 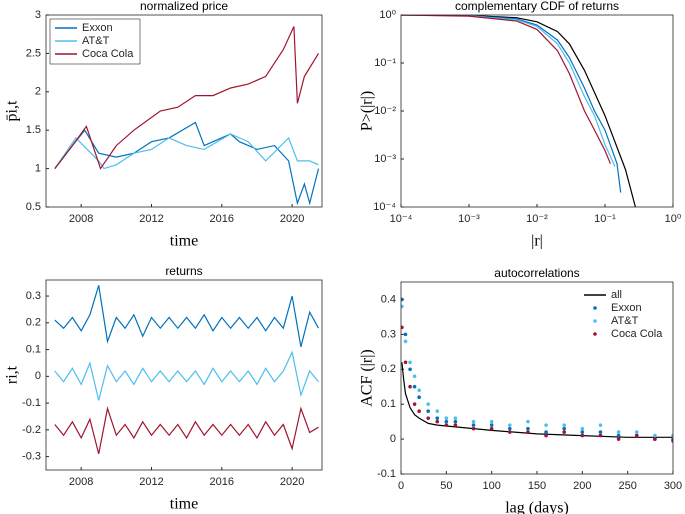 What do you see at coordinates (33, 53) in the screenshot?
I see `y-tick-label: 2.5` at bounding box center [33, 53].